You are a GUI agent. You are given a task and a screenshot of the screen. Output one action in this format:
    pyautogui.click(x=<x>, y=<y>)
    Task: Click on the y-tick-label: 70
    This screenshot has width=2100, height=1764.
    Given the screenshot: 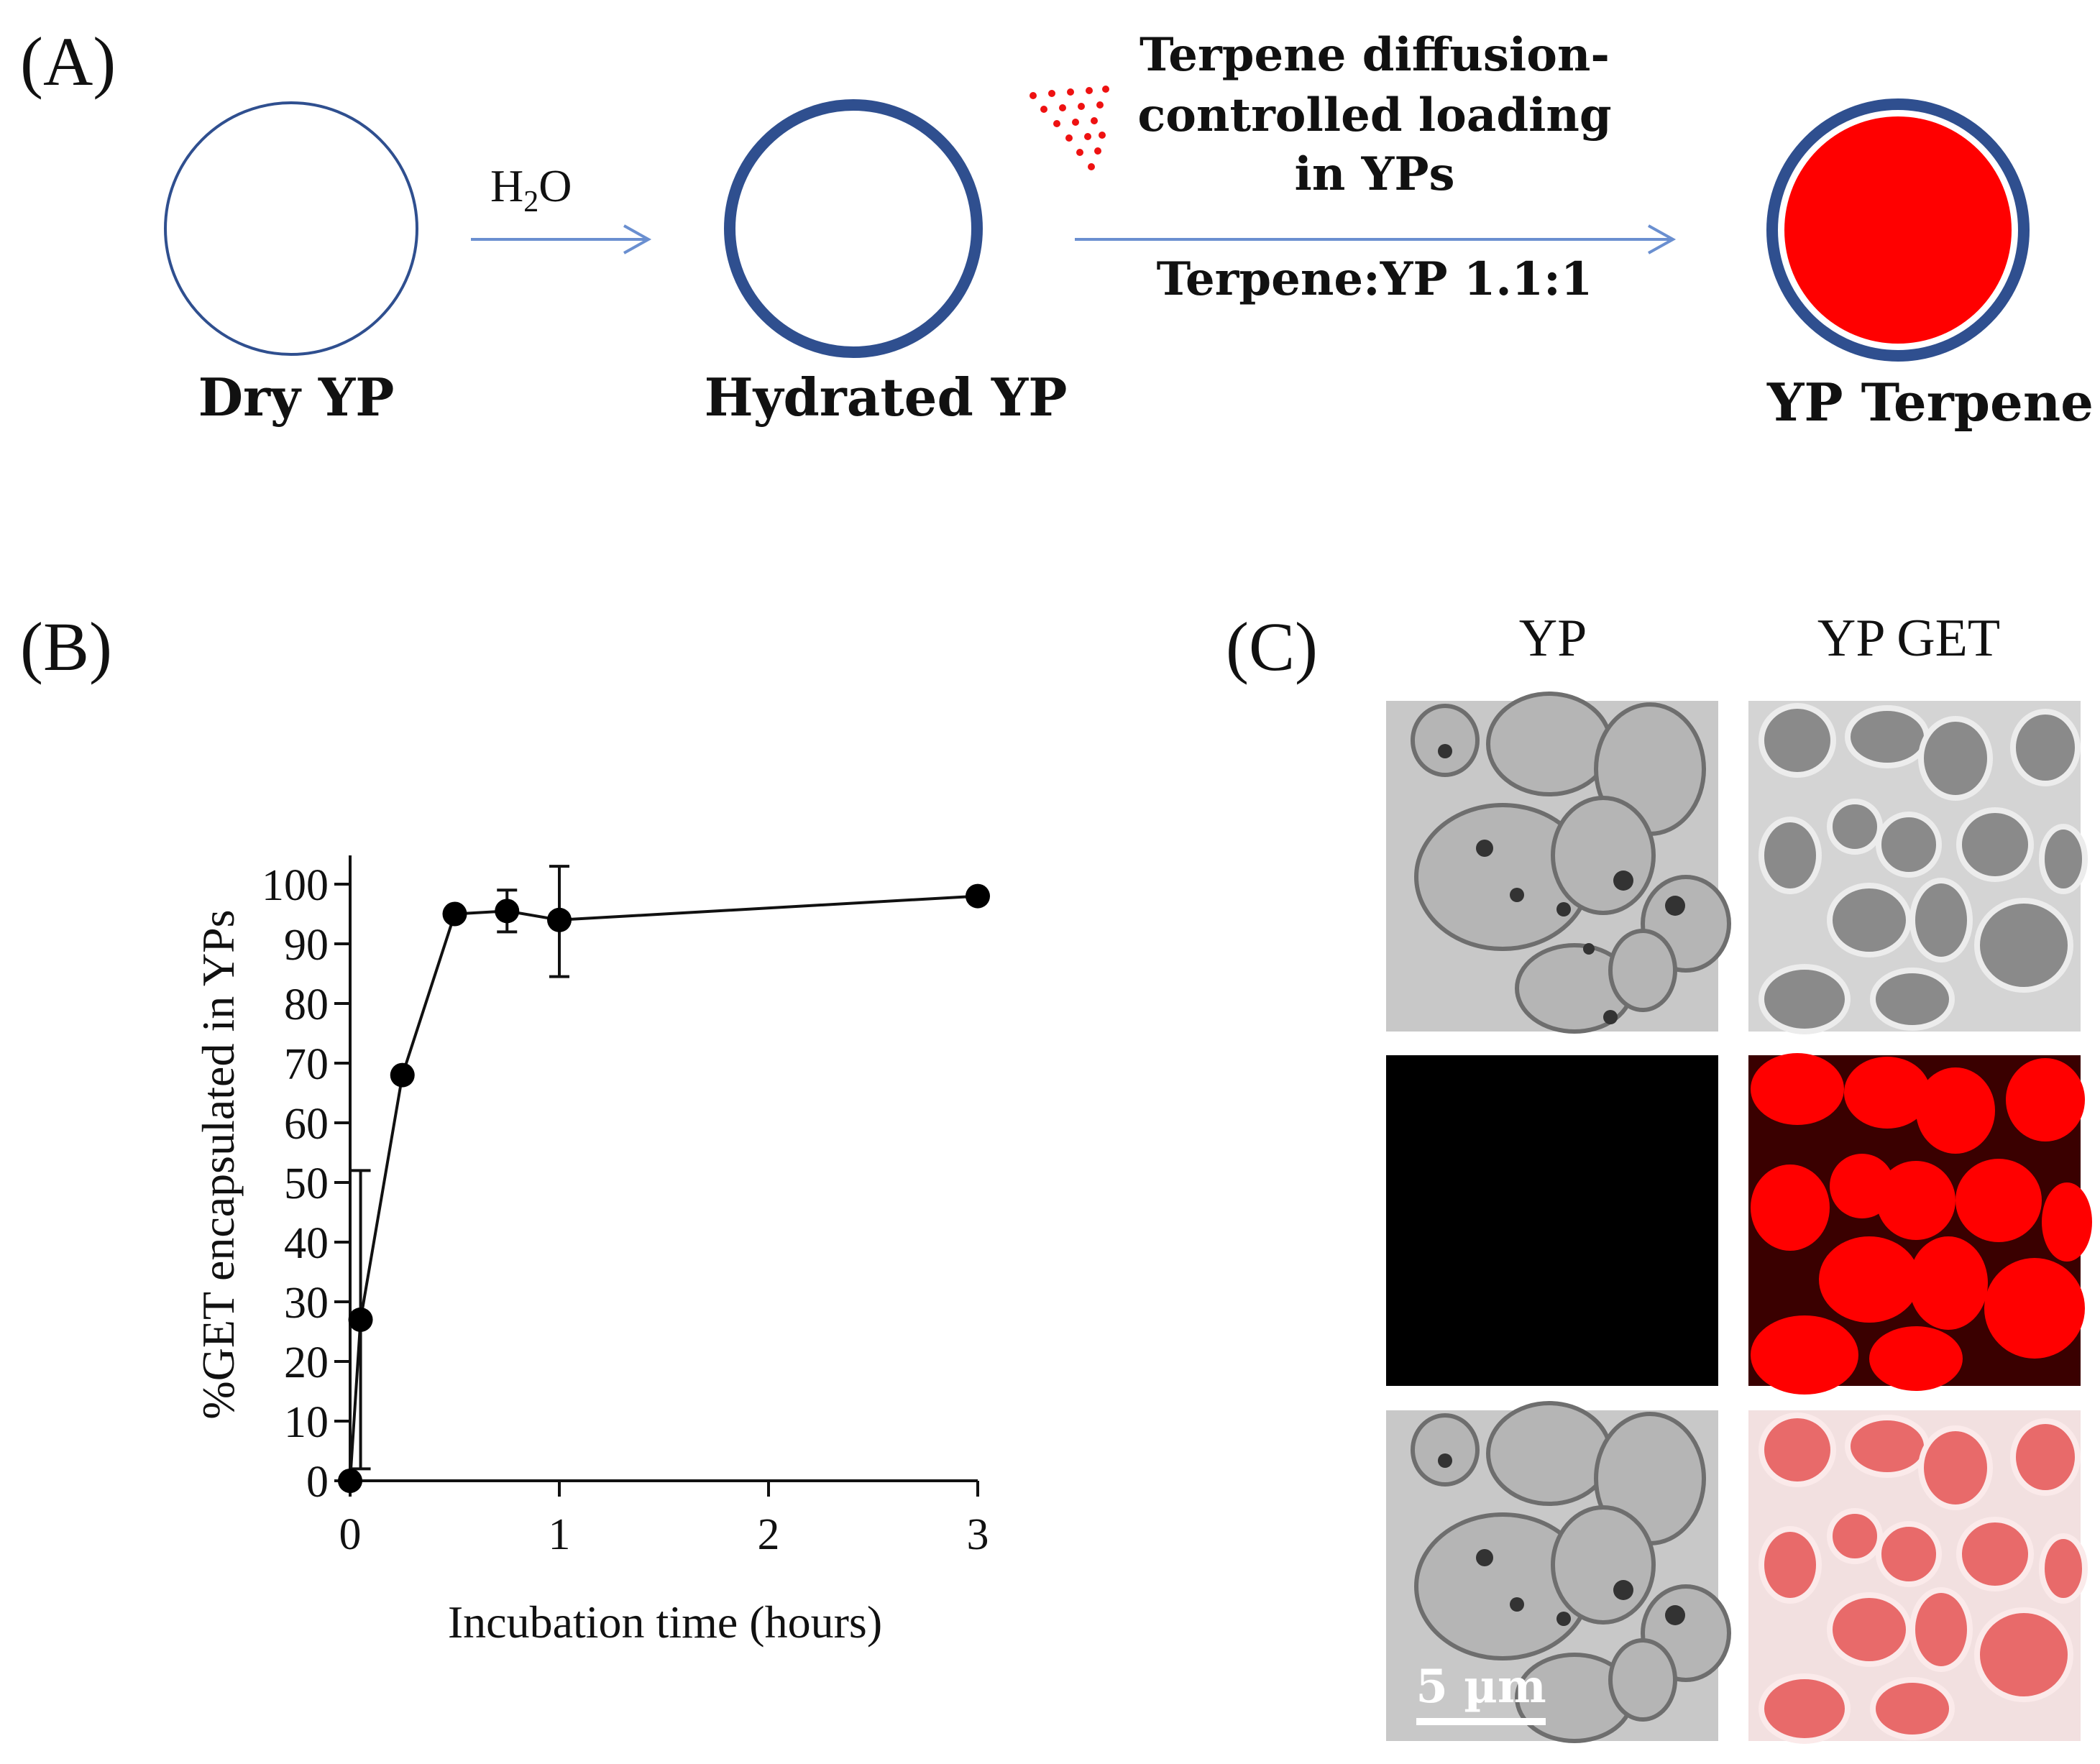 What is the action you would take?
    pyautogui.click(x=306, y=1064)
    